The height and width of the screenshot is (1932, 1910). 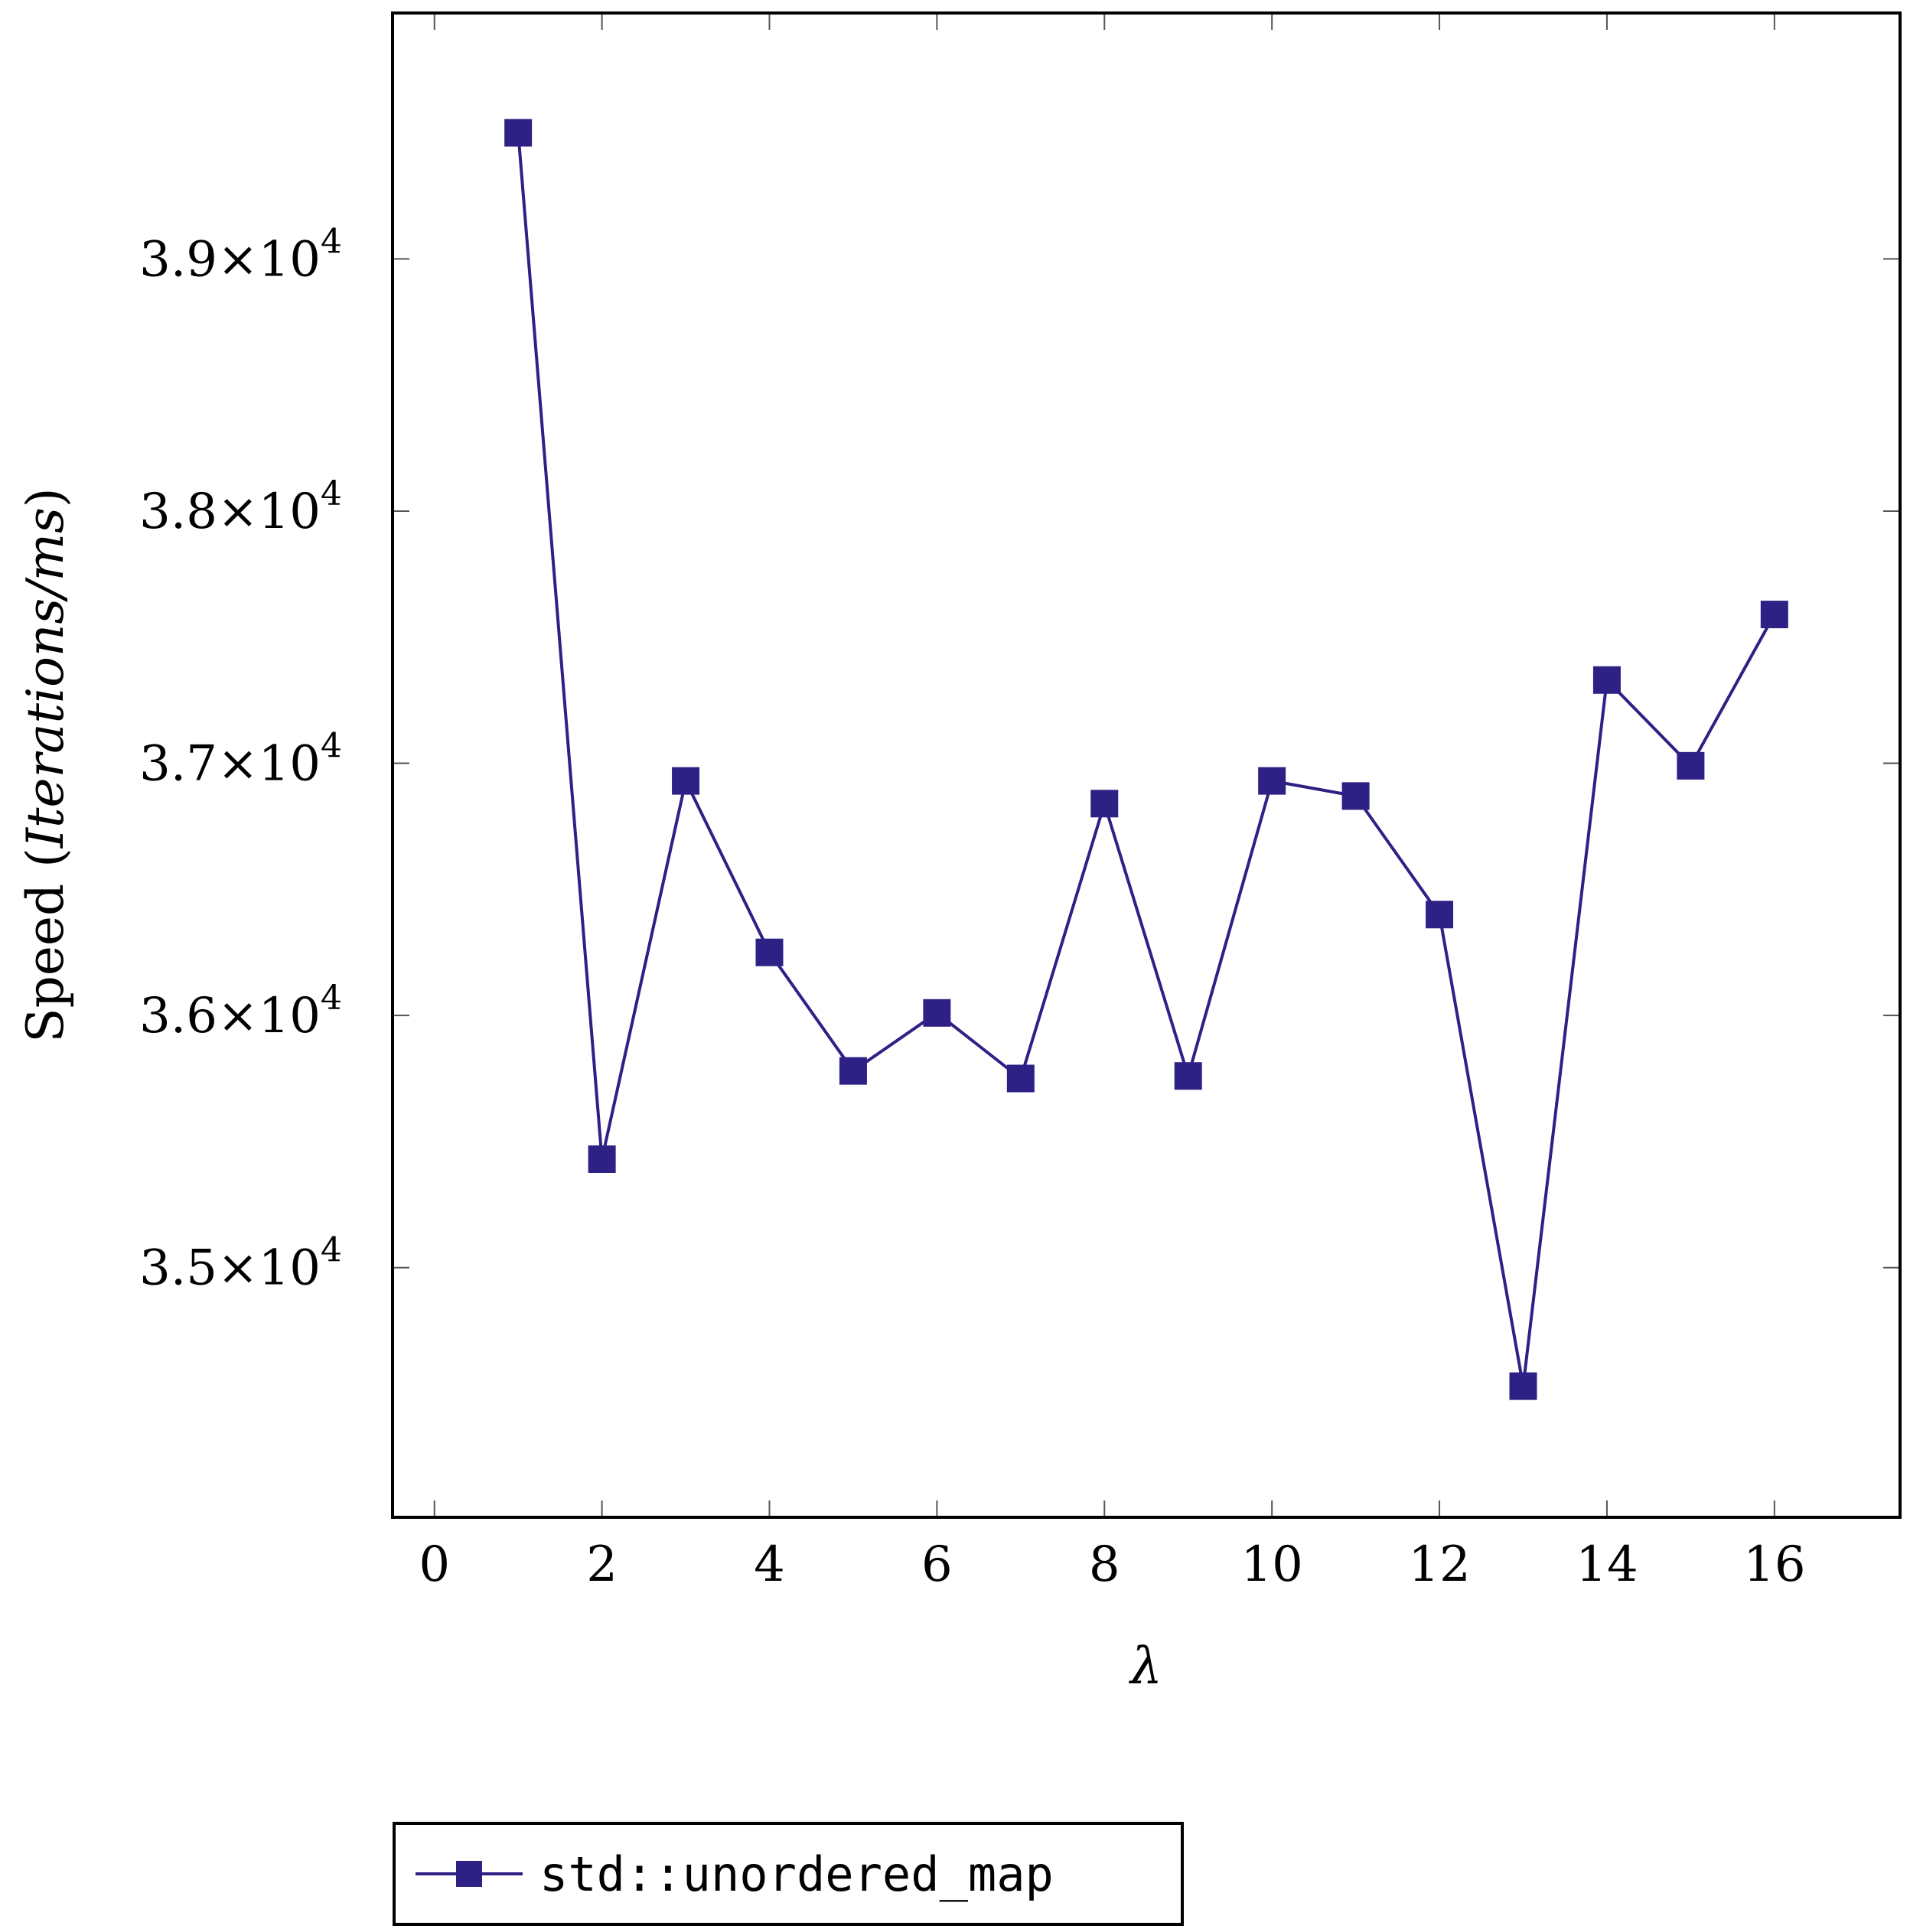 I want to click on y-tick-label: 3.8×10⁴, so click(x=240, y=507).